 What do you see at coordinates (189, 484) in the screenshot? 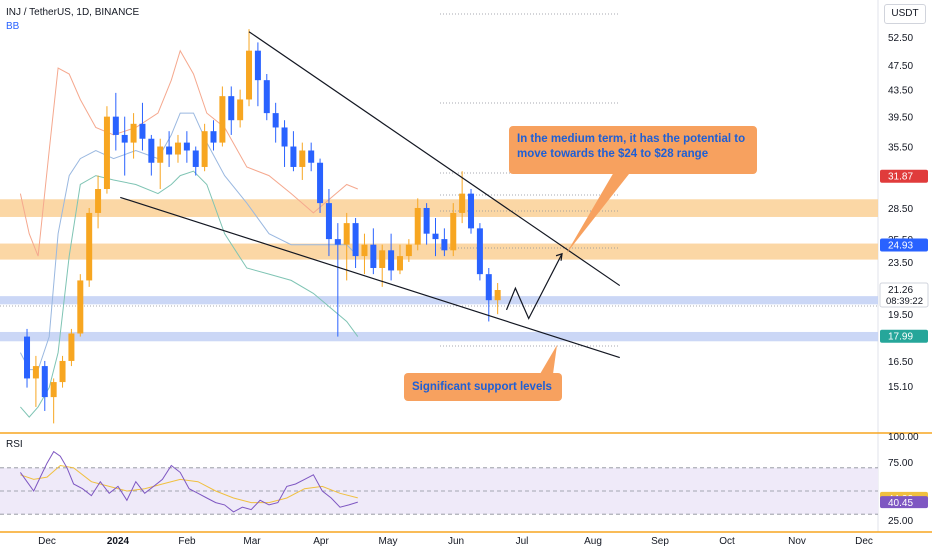
I see `rsi-ma-line` at bounding box center [189, 484].